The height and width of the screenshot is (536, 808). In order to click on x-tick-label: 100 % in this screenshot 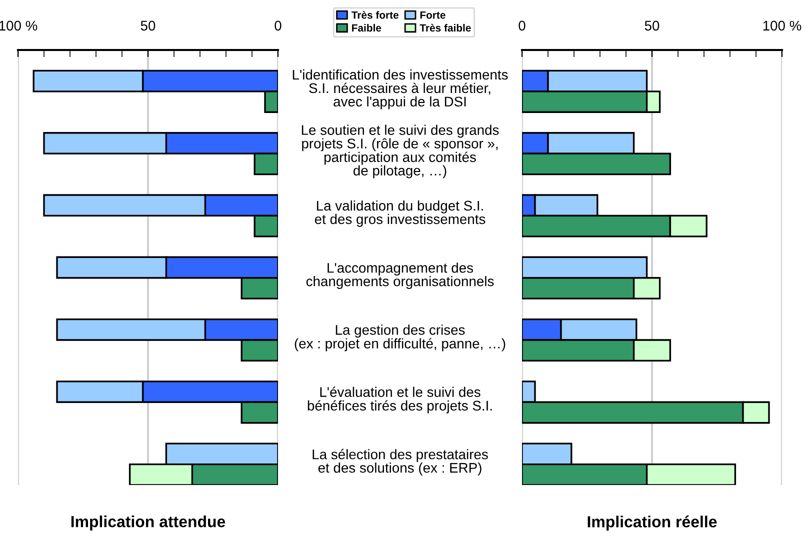, I will do `click(782, 25)`.